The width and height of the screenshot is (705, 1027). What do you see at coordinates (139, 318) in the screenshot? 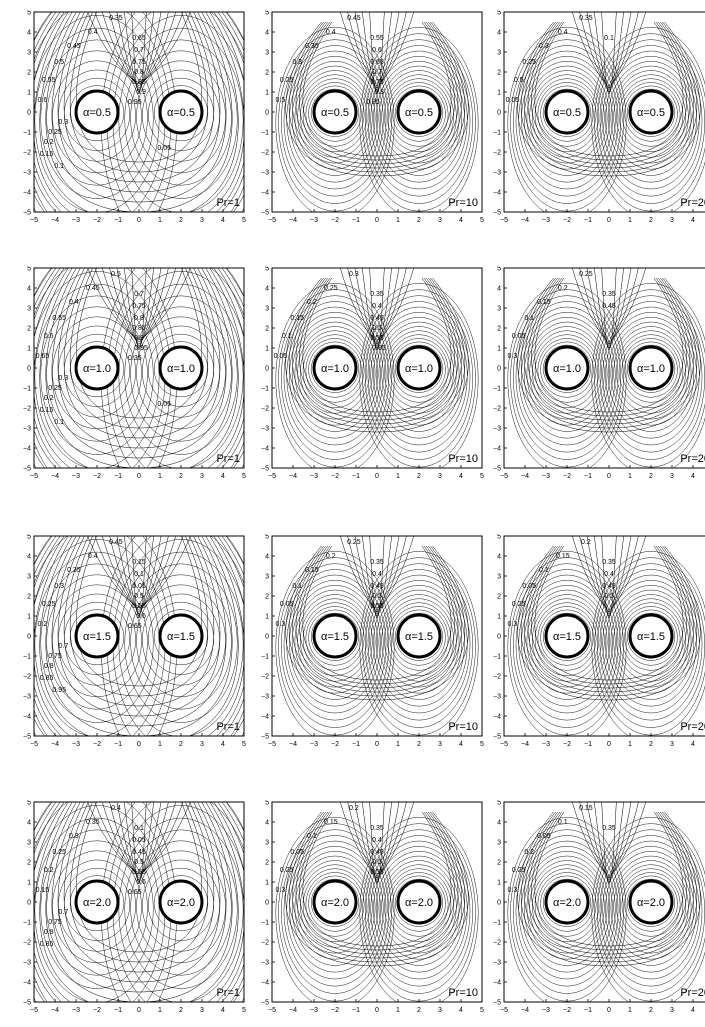
I see `contour-label: 0.8` at bounding box center [139, 318].